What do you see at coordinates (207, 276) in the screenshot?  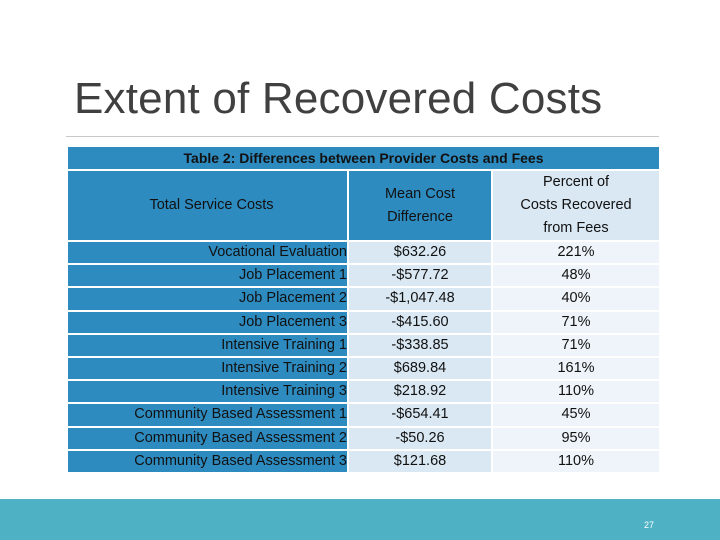 I see `service-cell: Job Placement 1` at bounding box center [207, 276].